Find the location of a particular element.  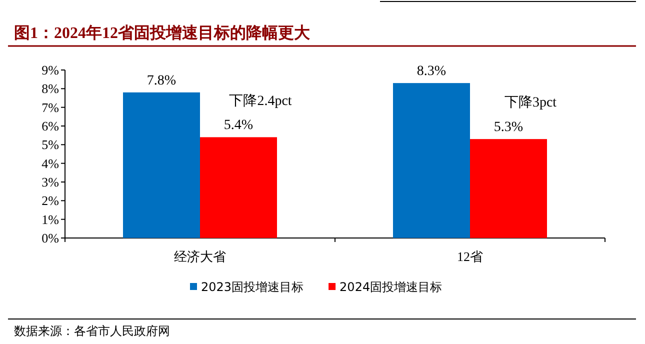

data-label: 5.3% is located at coordinates (509, 128).